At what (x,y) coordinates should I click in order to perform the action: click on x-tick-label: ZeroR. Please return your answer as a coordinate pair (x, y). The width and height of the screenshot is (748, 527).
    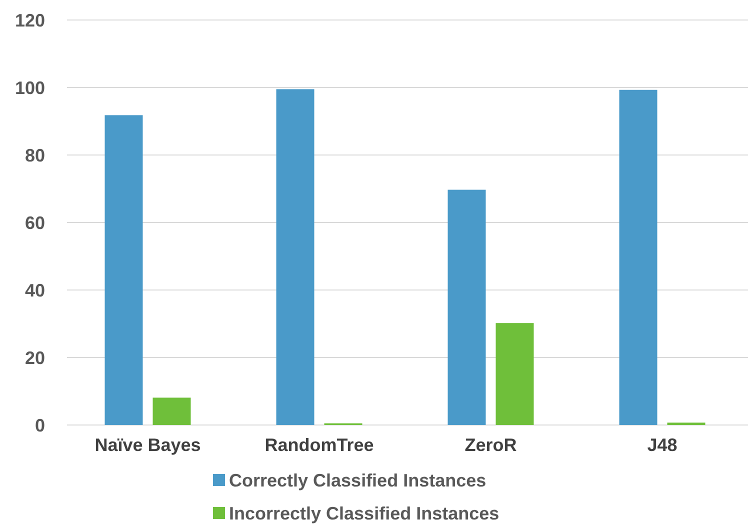
    Looking at the image, I should click on (490, 445).